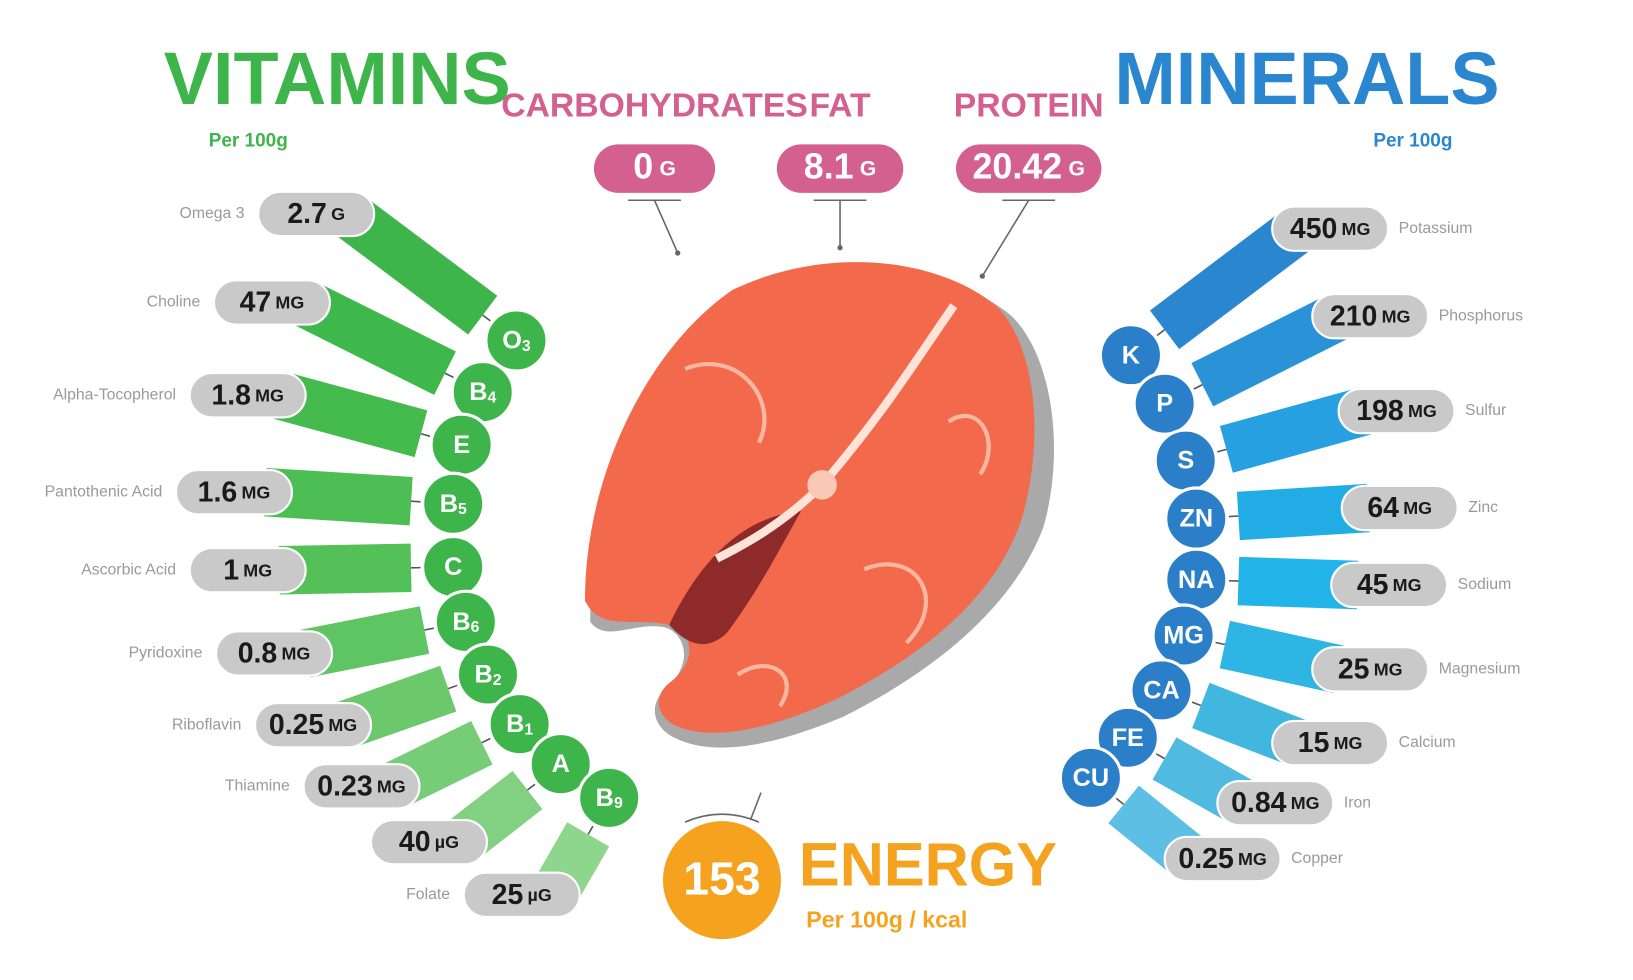 Image resolution: width=1633 pixels, height=980 pixels. I want to click on value-text: 198 MG, so click(1396, 411).